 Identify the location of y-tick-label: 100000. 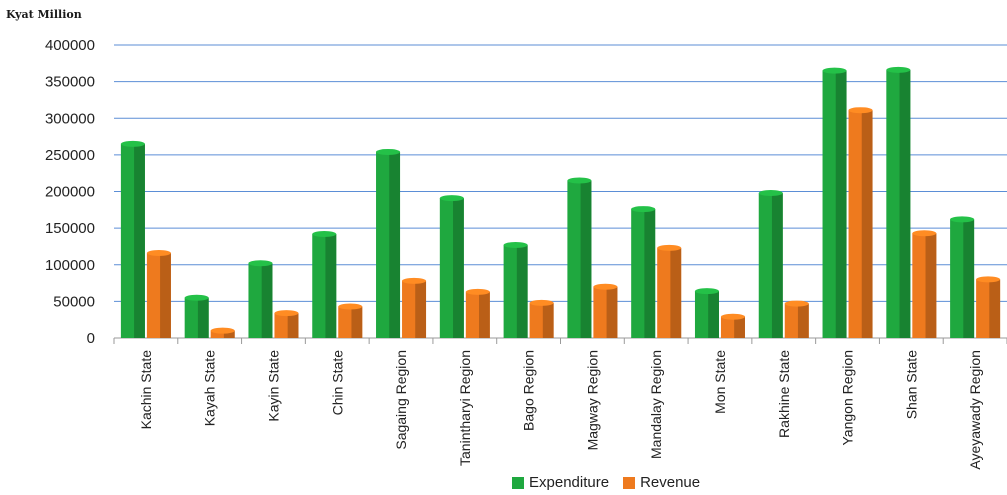
(70, 265).